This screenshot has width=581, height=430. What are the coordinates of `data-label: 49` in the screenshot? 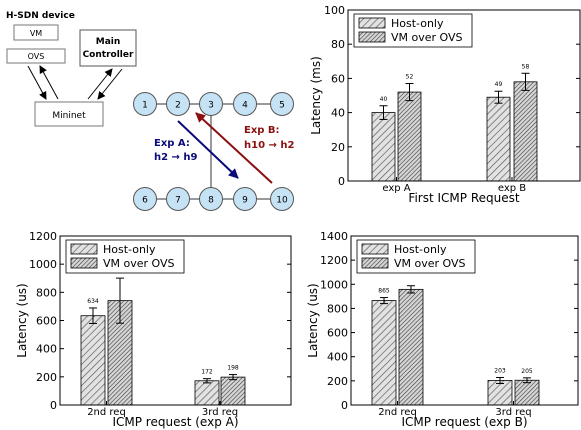 It's located at (499, 84).